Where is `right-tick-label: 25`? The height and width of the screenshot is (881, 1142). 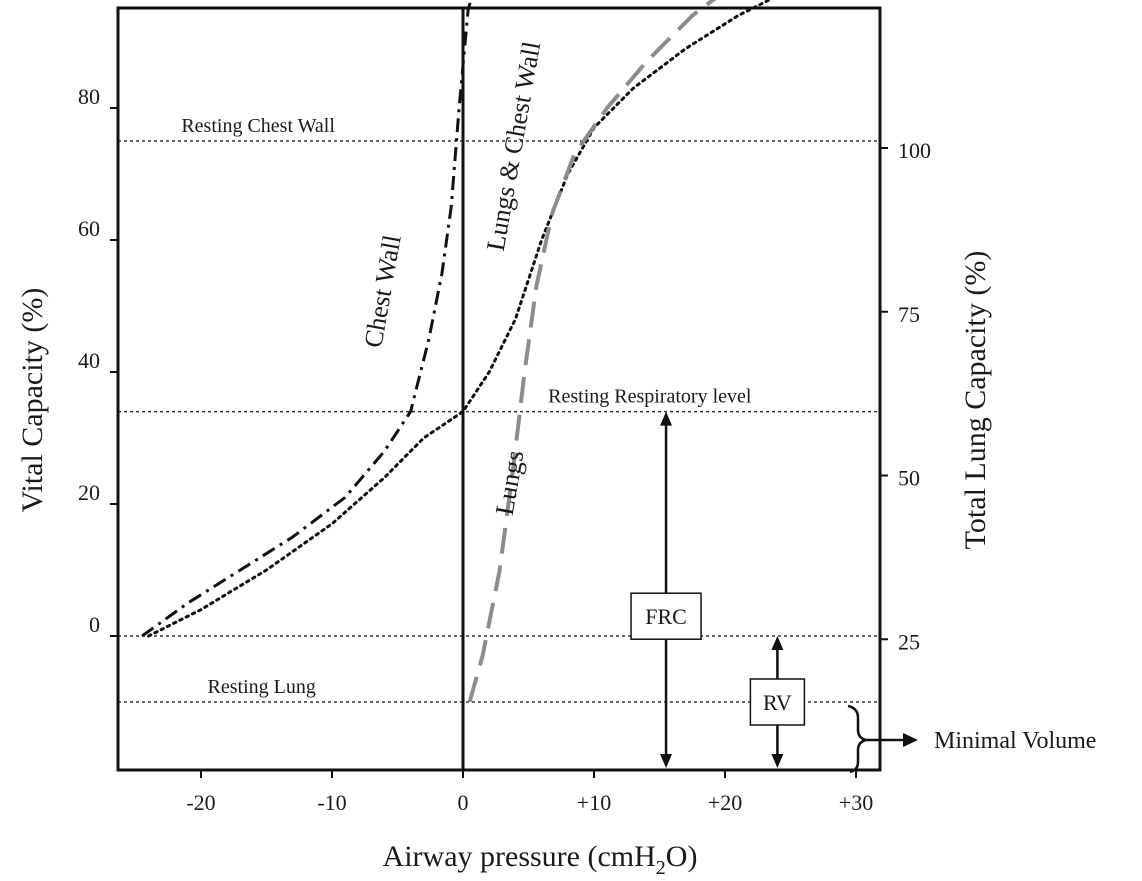 right-tick-label: 25 is located at coordinates (909, 641).